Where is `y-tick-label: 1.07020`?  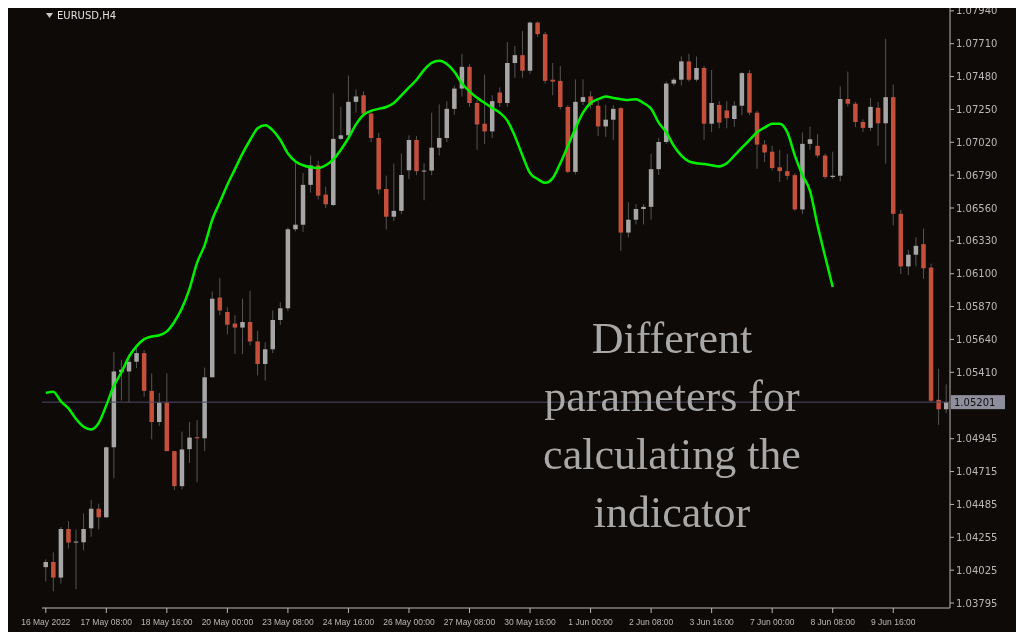
y-tick-label: 1.07020 is located at coordinates (977, 142).